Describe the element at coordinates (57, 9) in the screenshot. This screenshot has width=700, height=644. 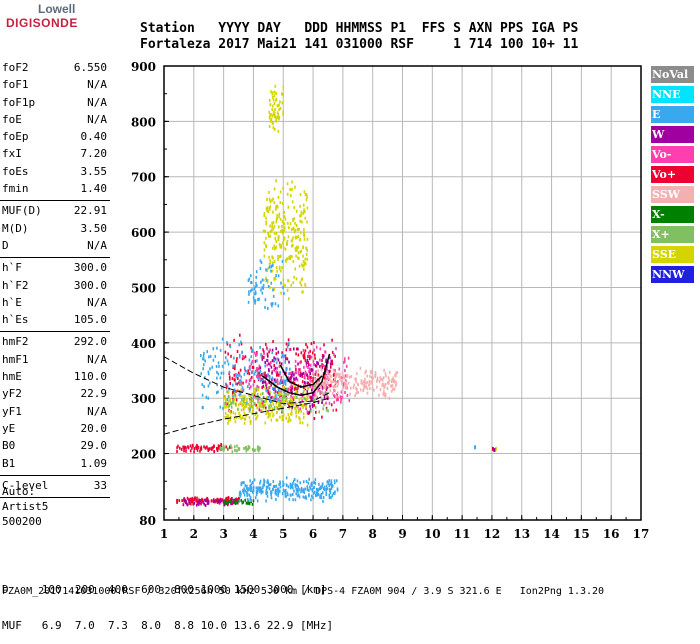
I see `logo-lowell: Lowell` at that location.